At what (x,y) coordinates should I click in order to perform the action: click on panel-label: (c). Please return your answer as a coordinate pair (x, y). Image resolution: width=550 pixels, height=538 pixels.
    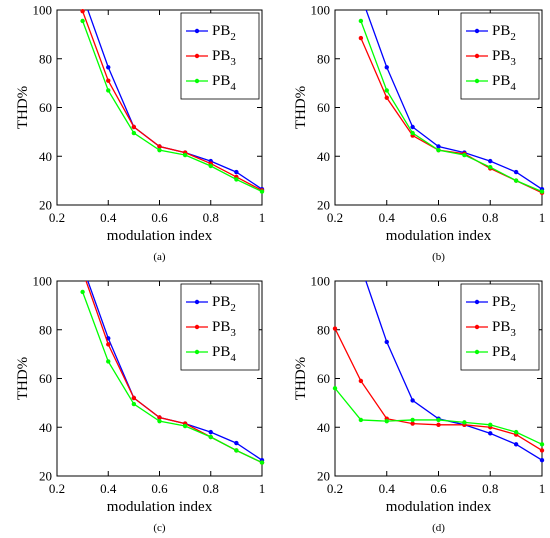
    Looking at the image, I should click on (159, 528).